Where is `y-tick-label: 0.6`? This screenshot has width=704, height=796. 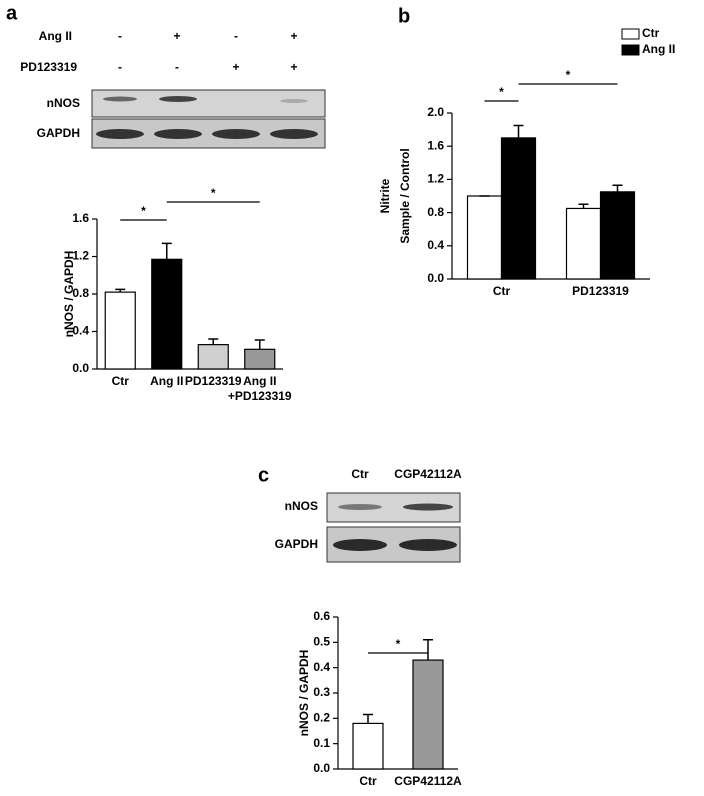
y-tick-label: 0.6 is located at coordinates (321, 616).